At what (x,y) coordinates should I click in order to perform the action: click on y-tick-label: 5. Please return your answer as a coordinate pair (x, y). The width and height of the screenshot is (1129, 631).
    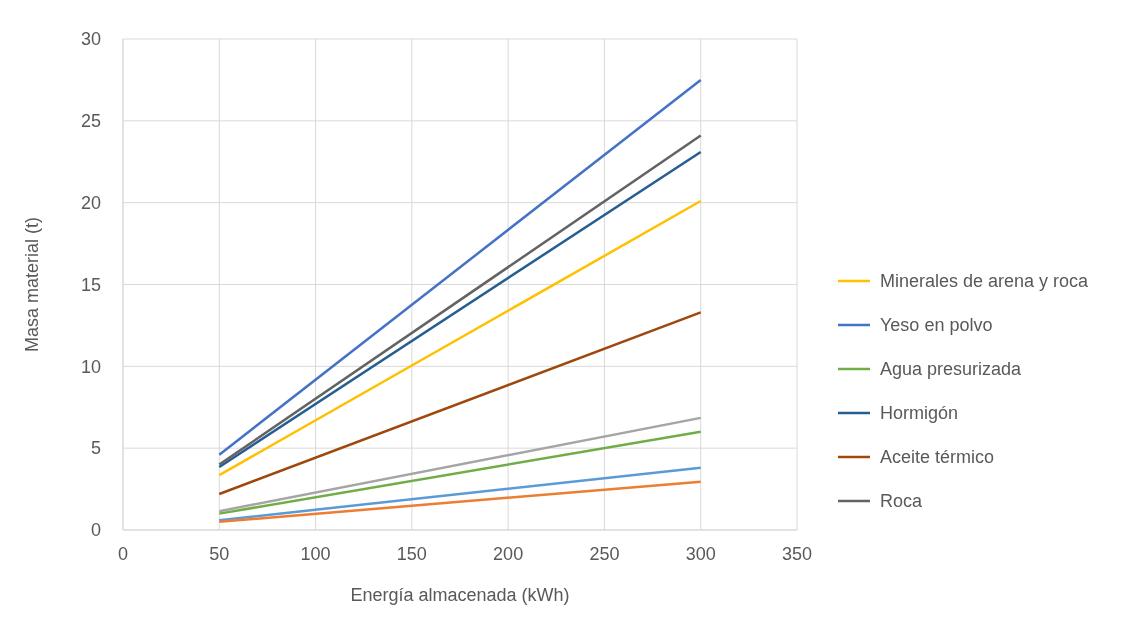
    Looking at the image, I should click on (95, 448).